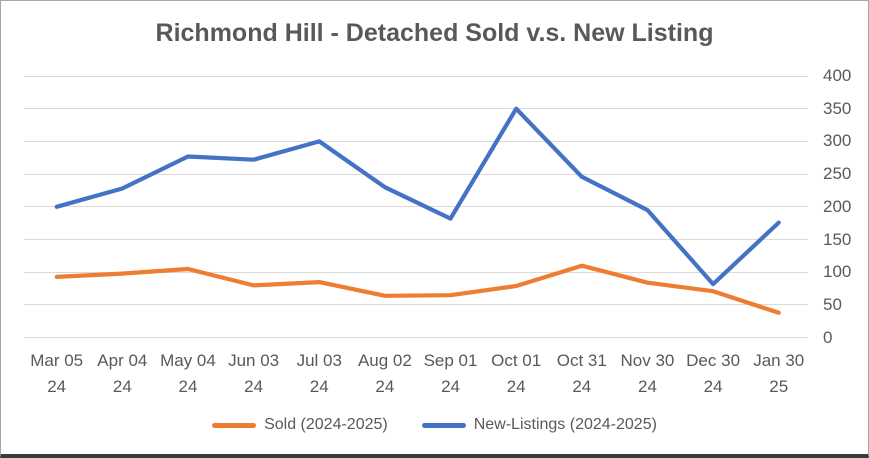 Image resolution: width=869 pixels, height=458 pixels. I want to click on x-axis-tick-label: May 04 24, so click(188, 373).